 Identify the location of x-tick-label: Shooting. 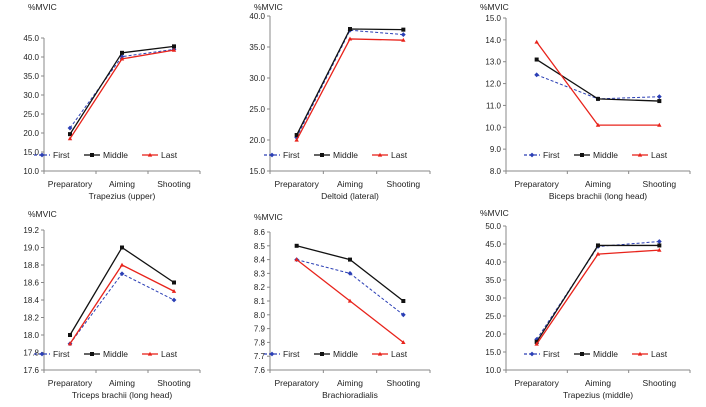
(404, 383).